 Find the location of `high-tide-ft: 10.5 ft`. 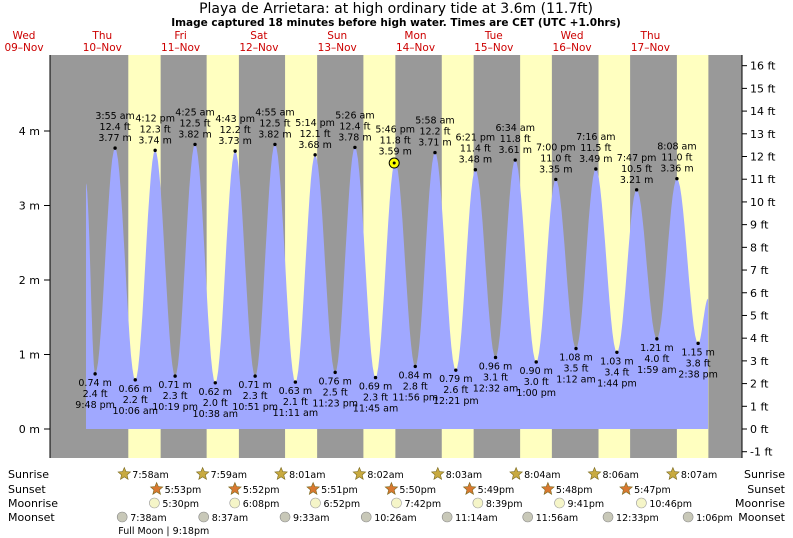

high-tide-ft: 10.5 ft is located at coordinates (636, 169).